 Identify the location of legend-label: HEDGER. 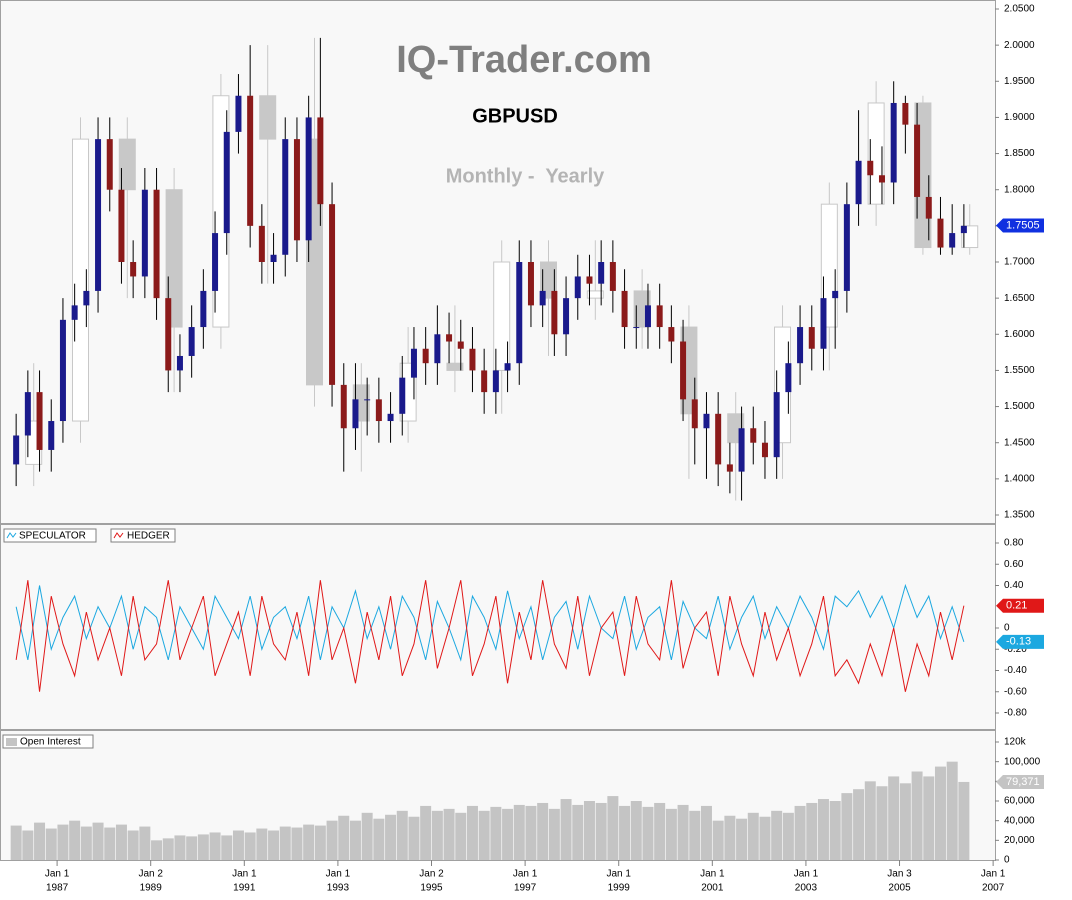
(148, 536).